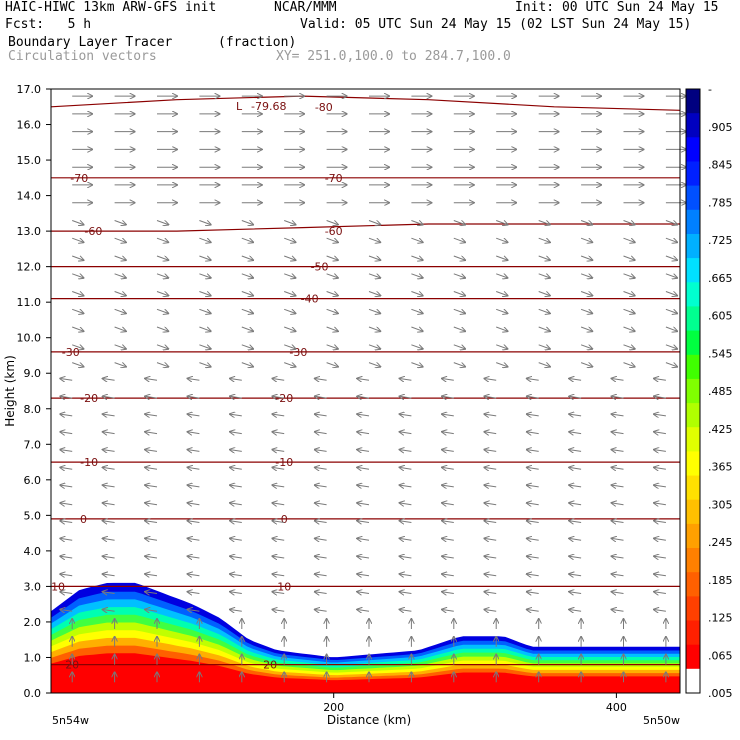 This screenshot has width=740, height=740. I want to click on contour-label: 10, so click(58, 586).